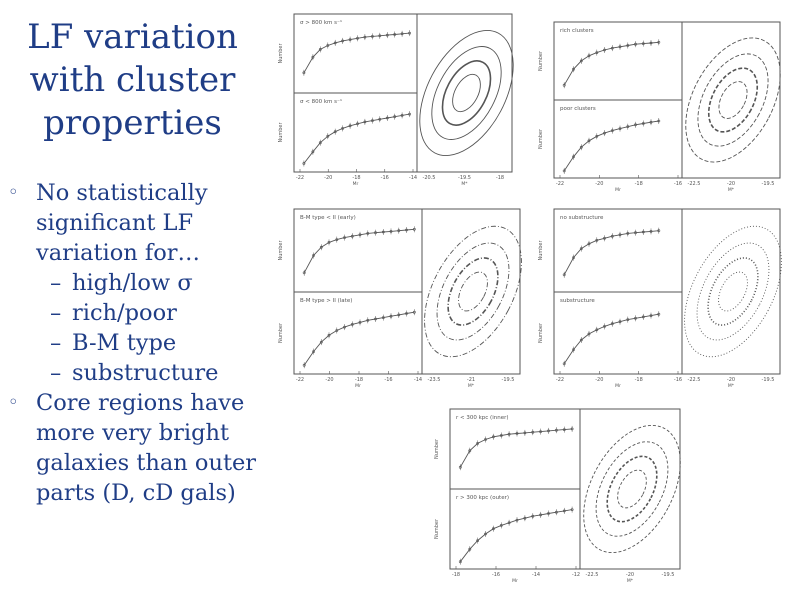 The height and width of the screenshot is (600, 800). I want to click on lower-panel-label: poor clusters, so click(578, 109).